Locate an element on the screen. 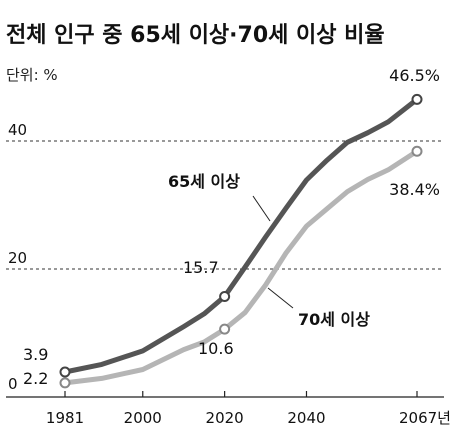  data-label-65-1981: 3.9 is located at coordinates (35, 354).